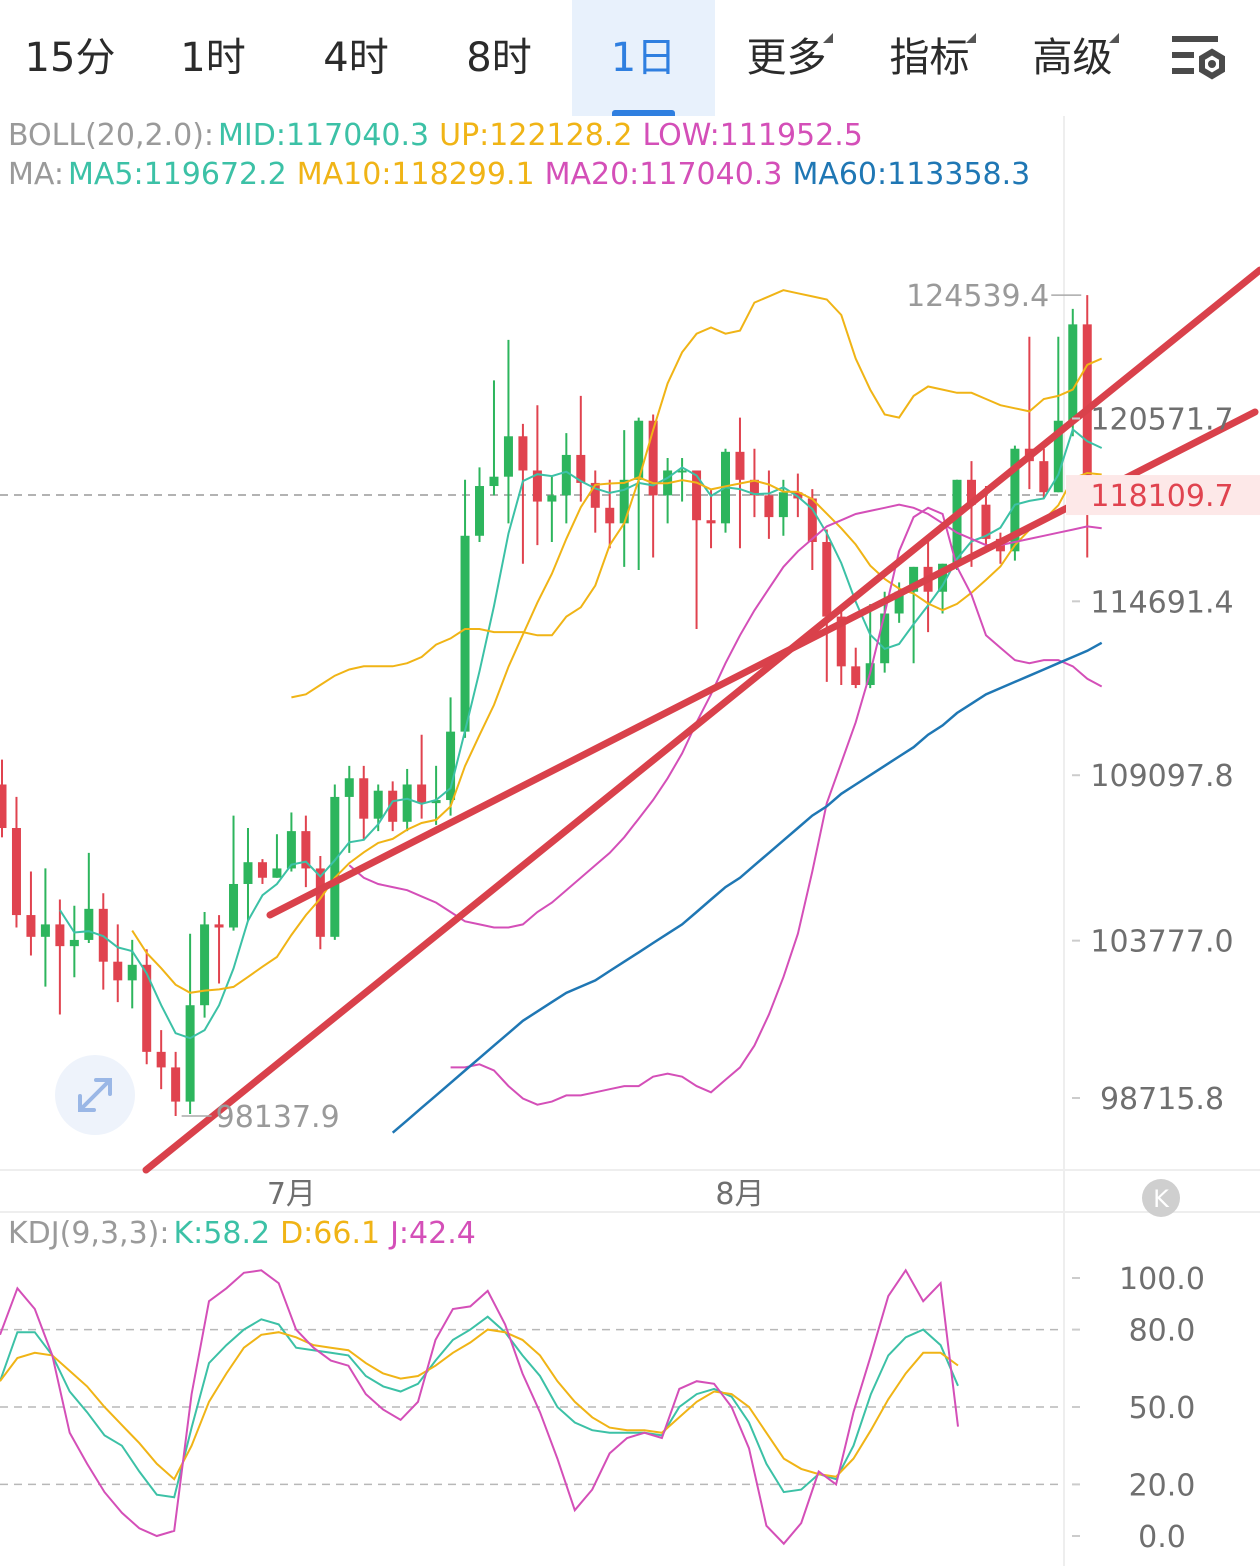  What do you see at coordinates (1161, 420) in the screenshot?
I see `price-tick-label: 120571.7` at bounding box center [1161, 420].